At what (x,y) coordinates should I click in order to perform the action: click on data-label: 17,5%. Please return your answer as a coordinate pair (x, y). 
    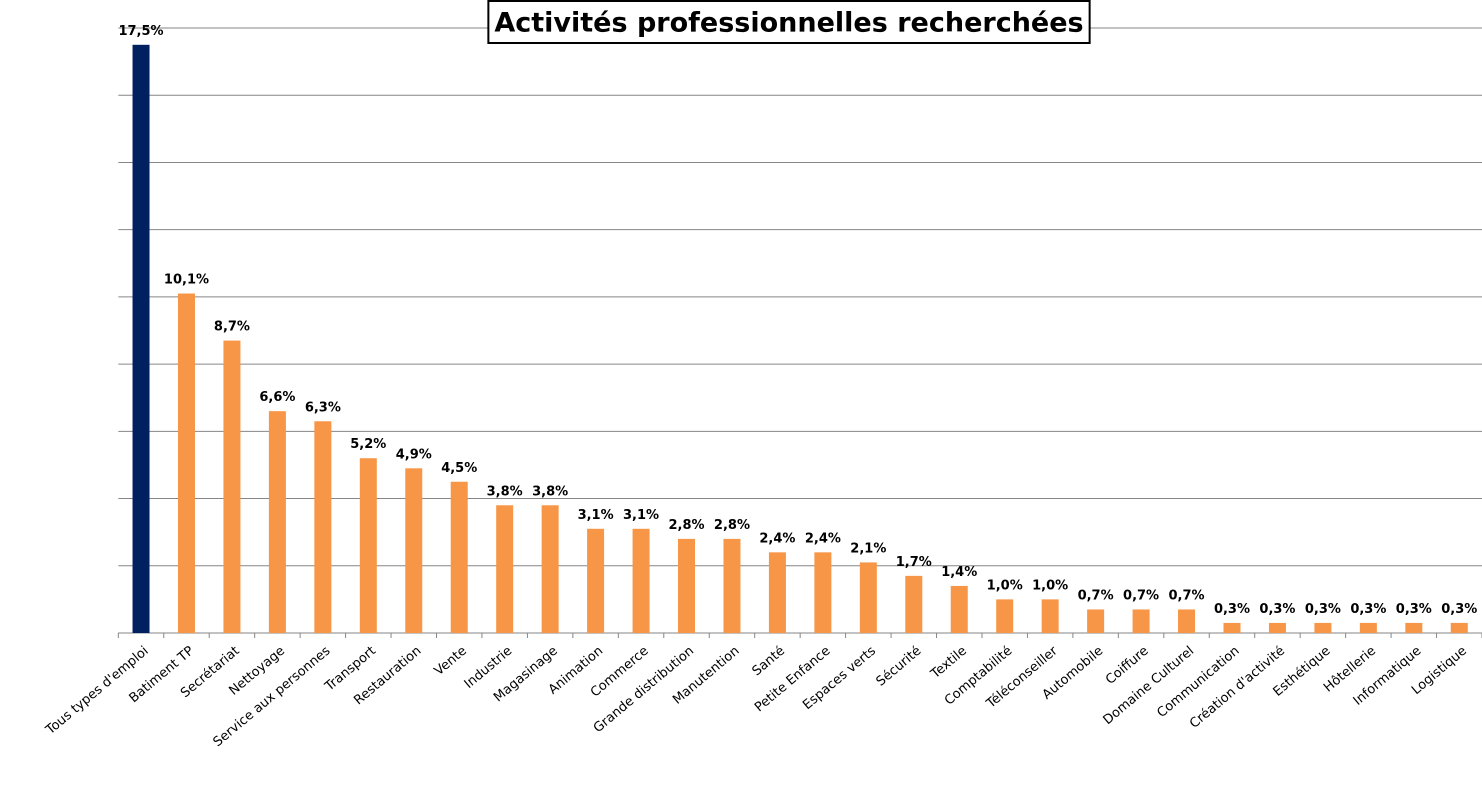
    Looking at the image, I should click on (140, 31).